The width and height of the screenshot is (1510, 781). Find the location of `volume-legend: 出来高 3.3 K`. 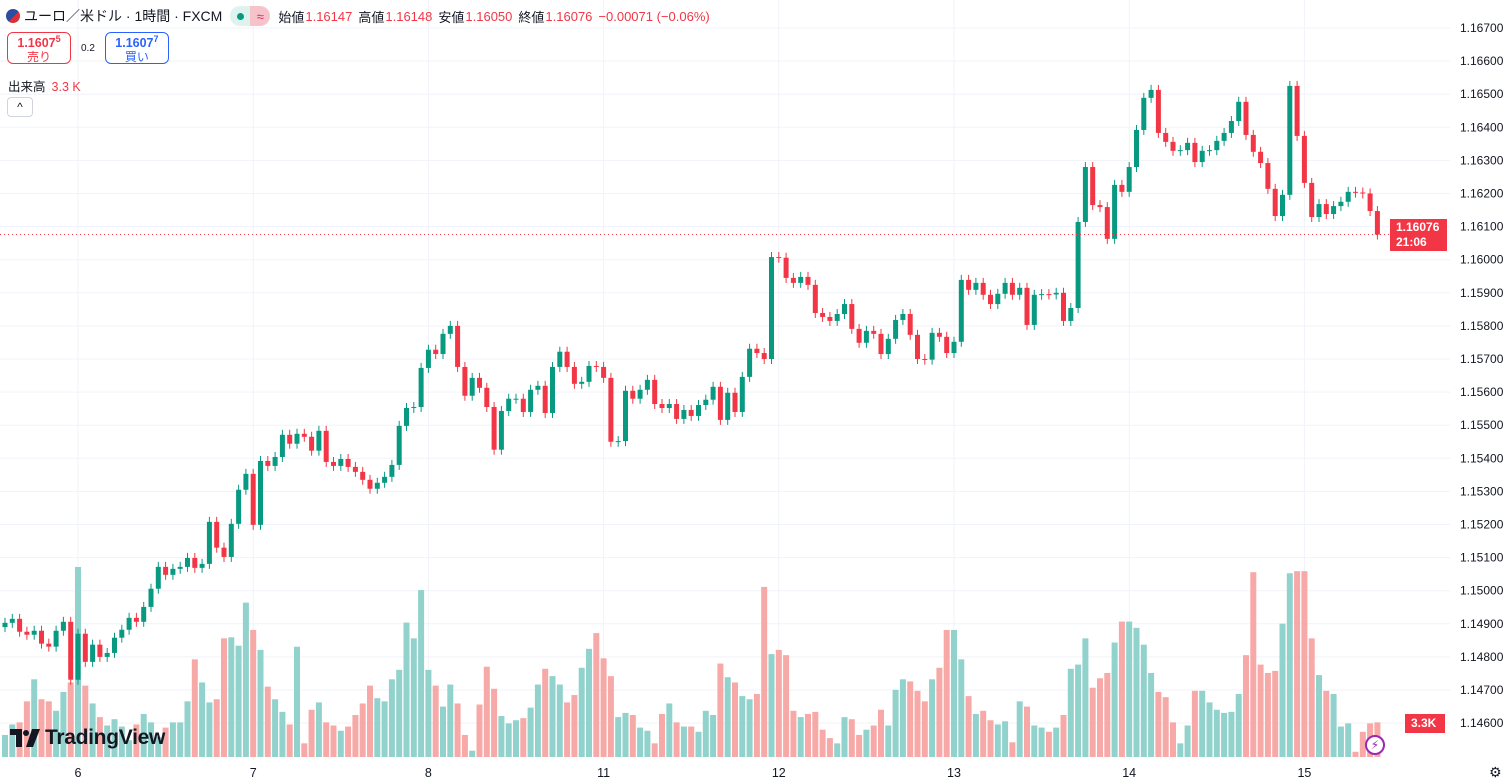

volume-legend: 出来高 3.3 K is located at coordinates (44, 85).